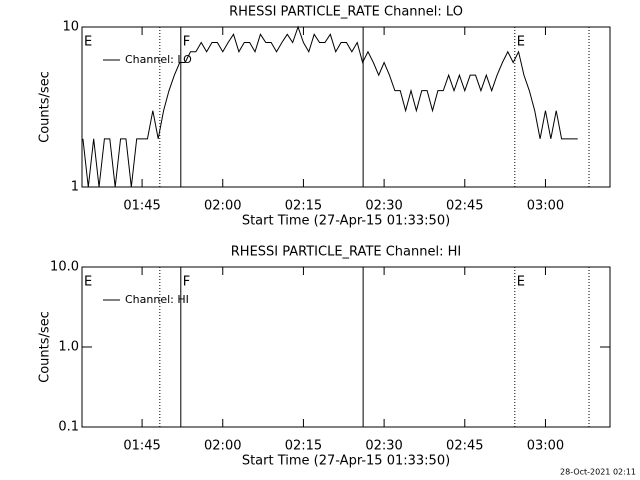  I want to click on footer: 28-Oct-2021 02:11, so click(598, 472).